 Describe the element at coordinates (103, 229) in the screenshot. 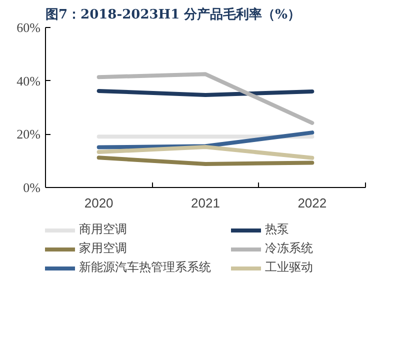

I see `legend-label: 商用空调` at that location.